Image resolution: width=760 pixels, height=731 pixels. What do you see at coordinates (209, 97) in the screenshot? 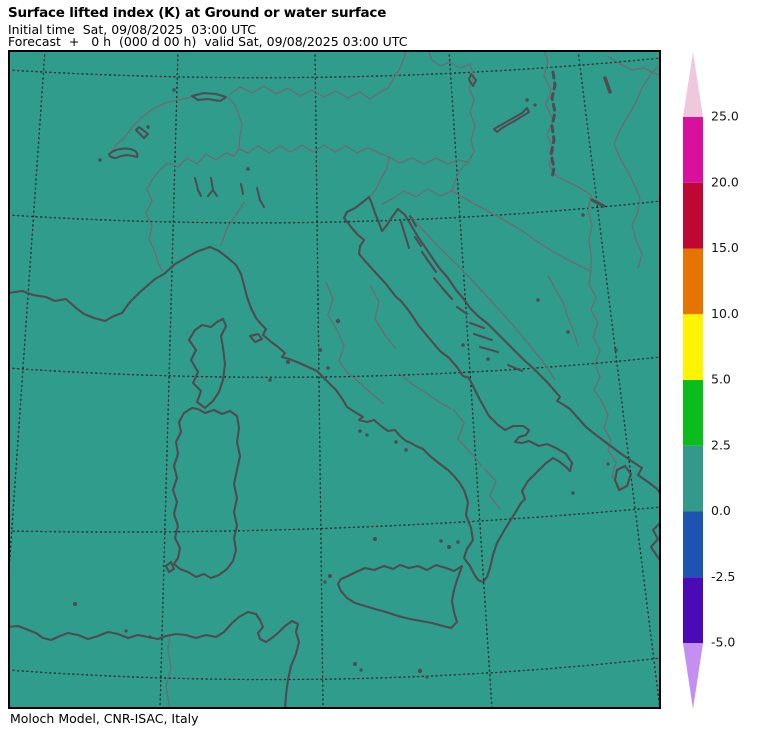
I see `lake-constance` at bounding box center [209, 97].